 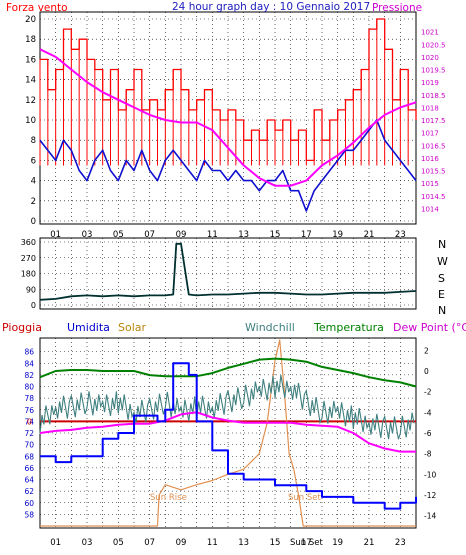 I want to click on pressure-y-tick: 1020.5, so click(x=433, y=45).